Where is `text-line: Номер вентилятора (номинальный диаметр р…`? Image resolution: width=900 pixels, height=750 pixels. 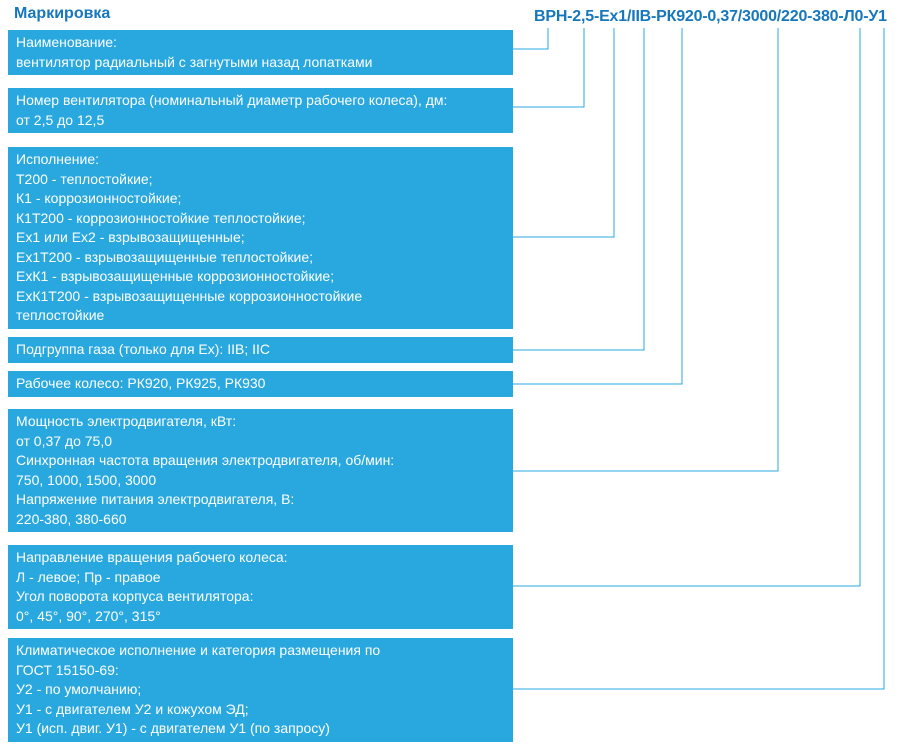 text-line: Номер вентилятора (номинальный диаметр р… is located at coordinates (232, 100).